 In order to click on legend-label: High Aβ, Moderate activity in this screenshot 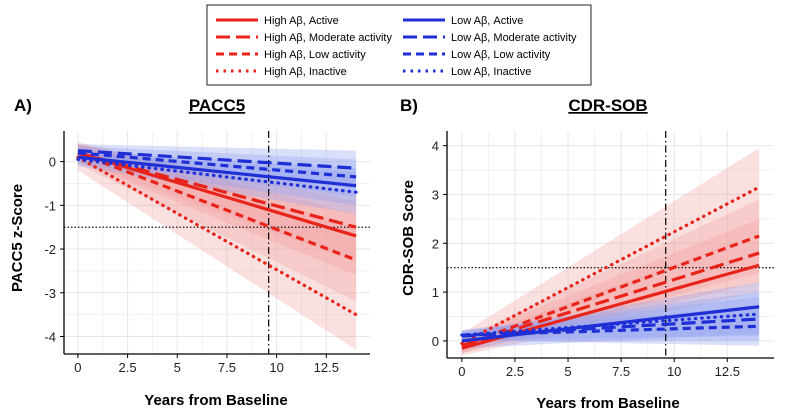, I will do `click(328, 38)`.